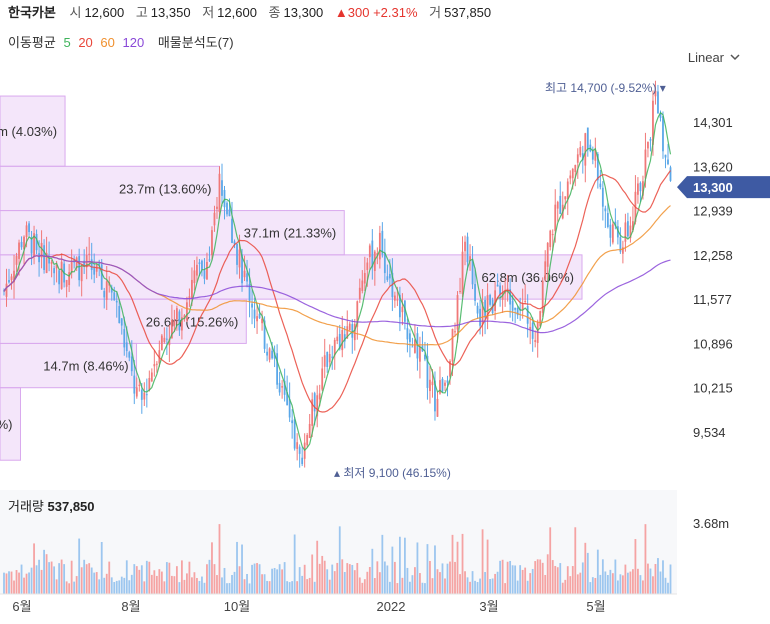 The image size is (770, 624). What do you see at coordinates (133, 42) in the screenshot?
I see `ma-period-120: 120` at bounding box center [133, 42].